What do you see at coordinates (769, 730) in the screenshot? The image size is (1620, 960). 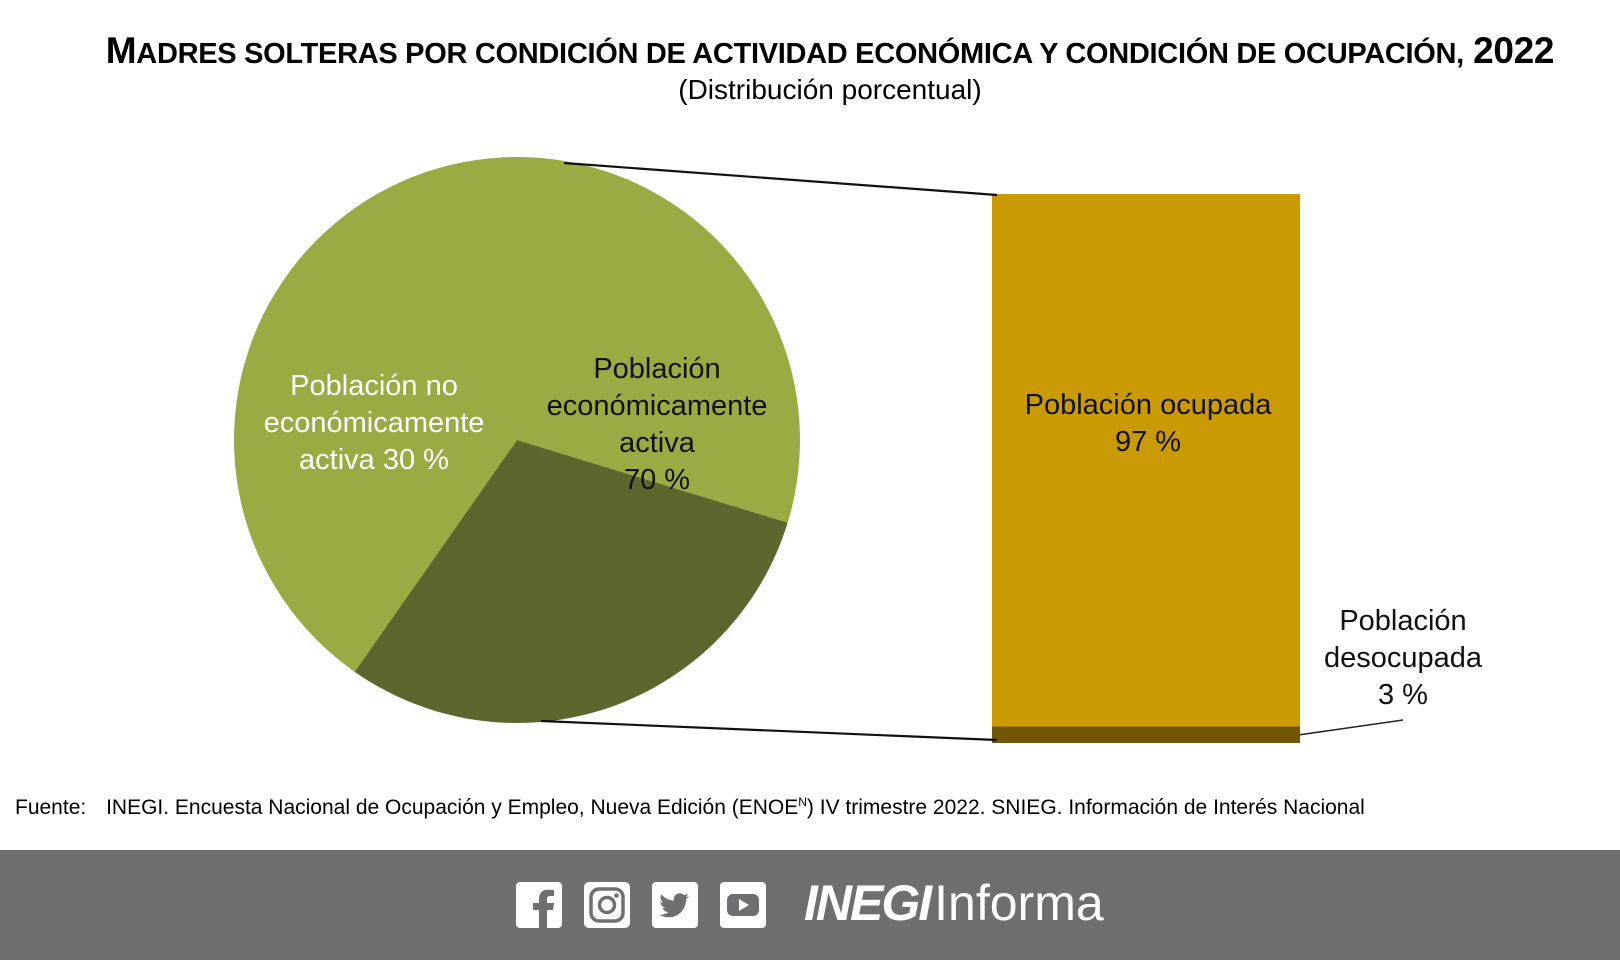 I see `connector-bottom` at bounding box center [769, 730].